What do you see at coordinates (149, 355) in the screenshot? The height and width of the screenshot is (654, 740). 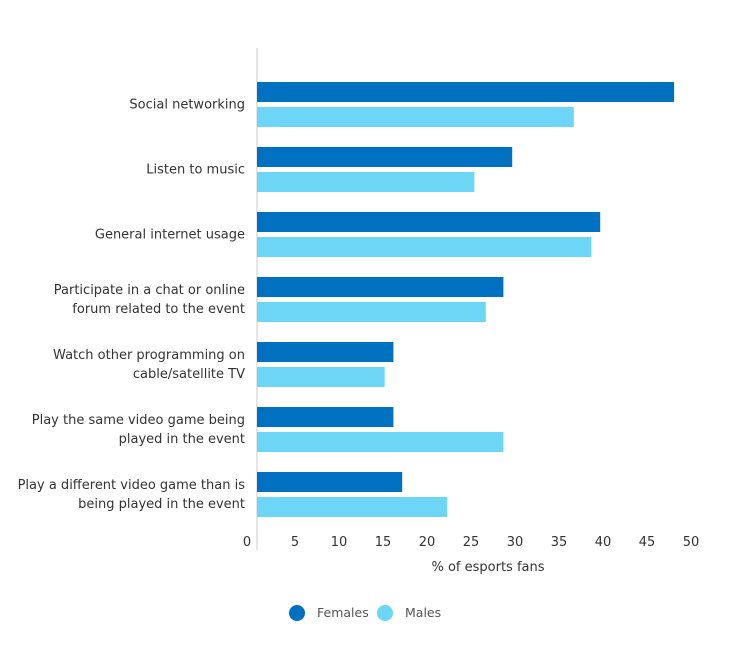 I see `category-label: Watch other programming on` at bounding box center [149, 355].